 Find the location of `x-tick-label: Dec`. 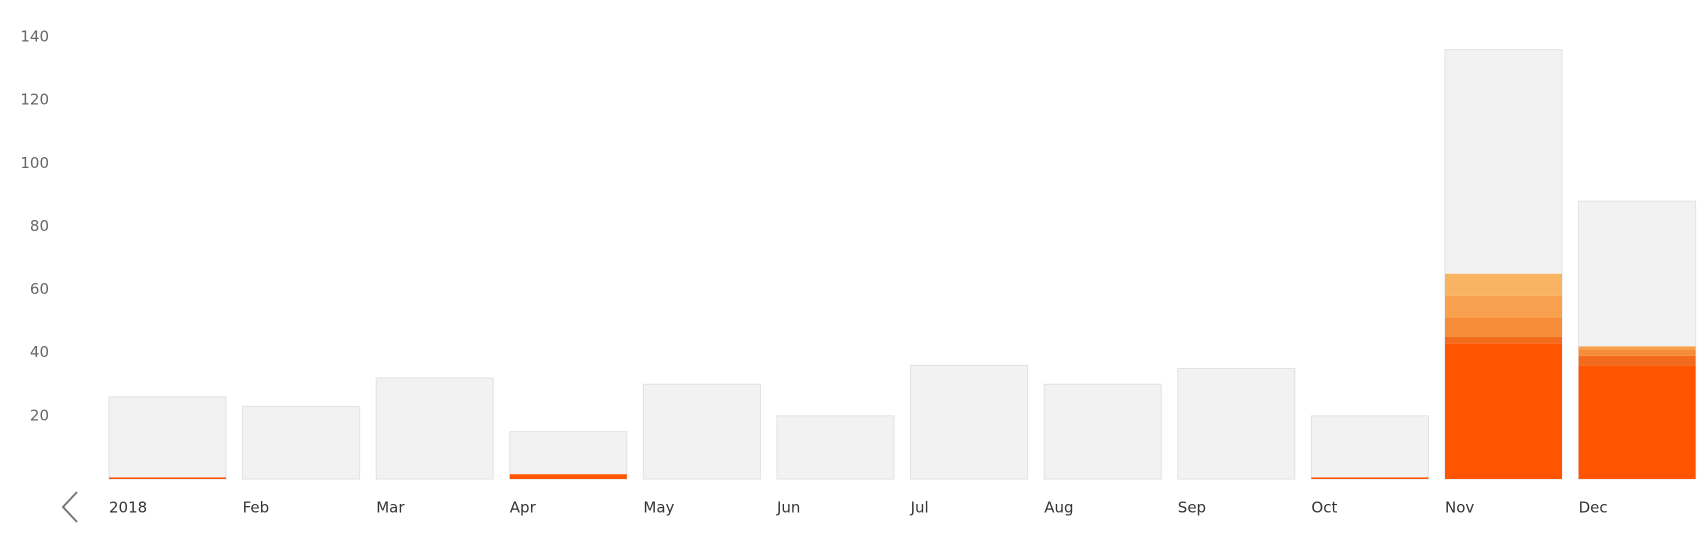

x-tick-label: Dec is located at coordinates (1593, 508).